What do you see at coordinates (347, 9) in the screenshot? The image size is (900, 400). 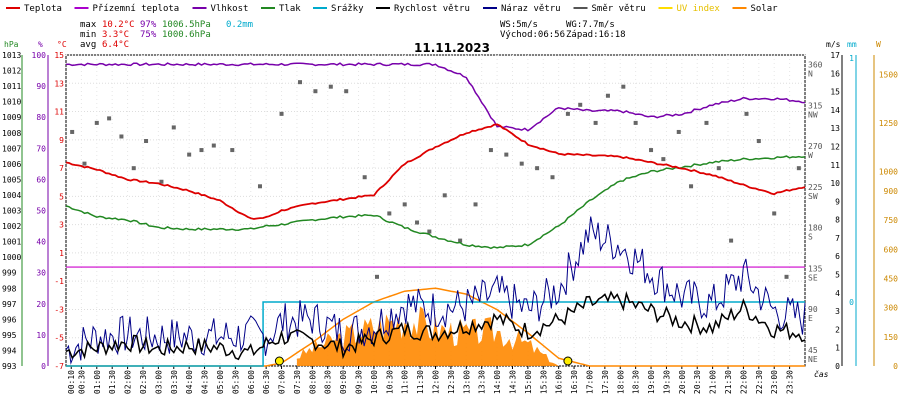 I see `legend-label: Srážky` at bounding box center [347, 9].